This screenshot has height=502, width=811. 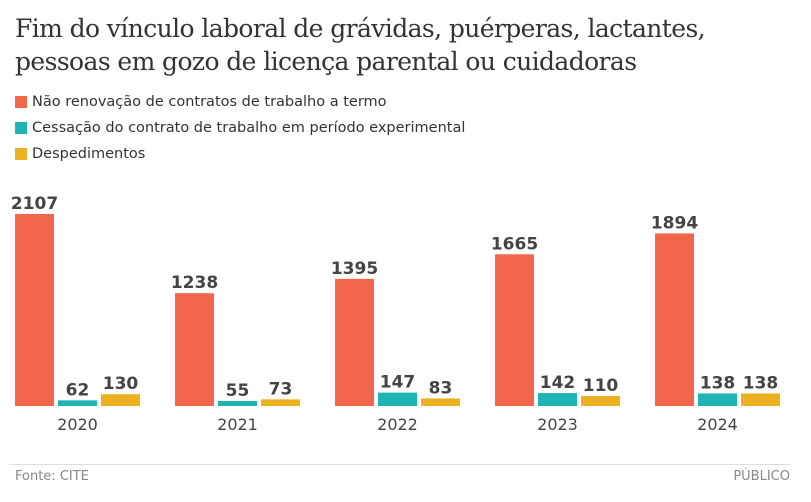 What do you see at coordinates (514, 244) in the screenshot?
I see `data-label: 1665` at bounding box center [514, 244].